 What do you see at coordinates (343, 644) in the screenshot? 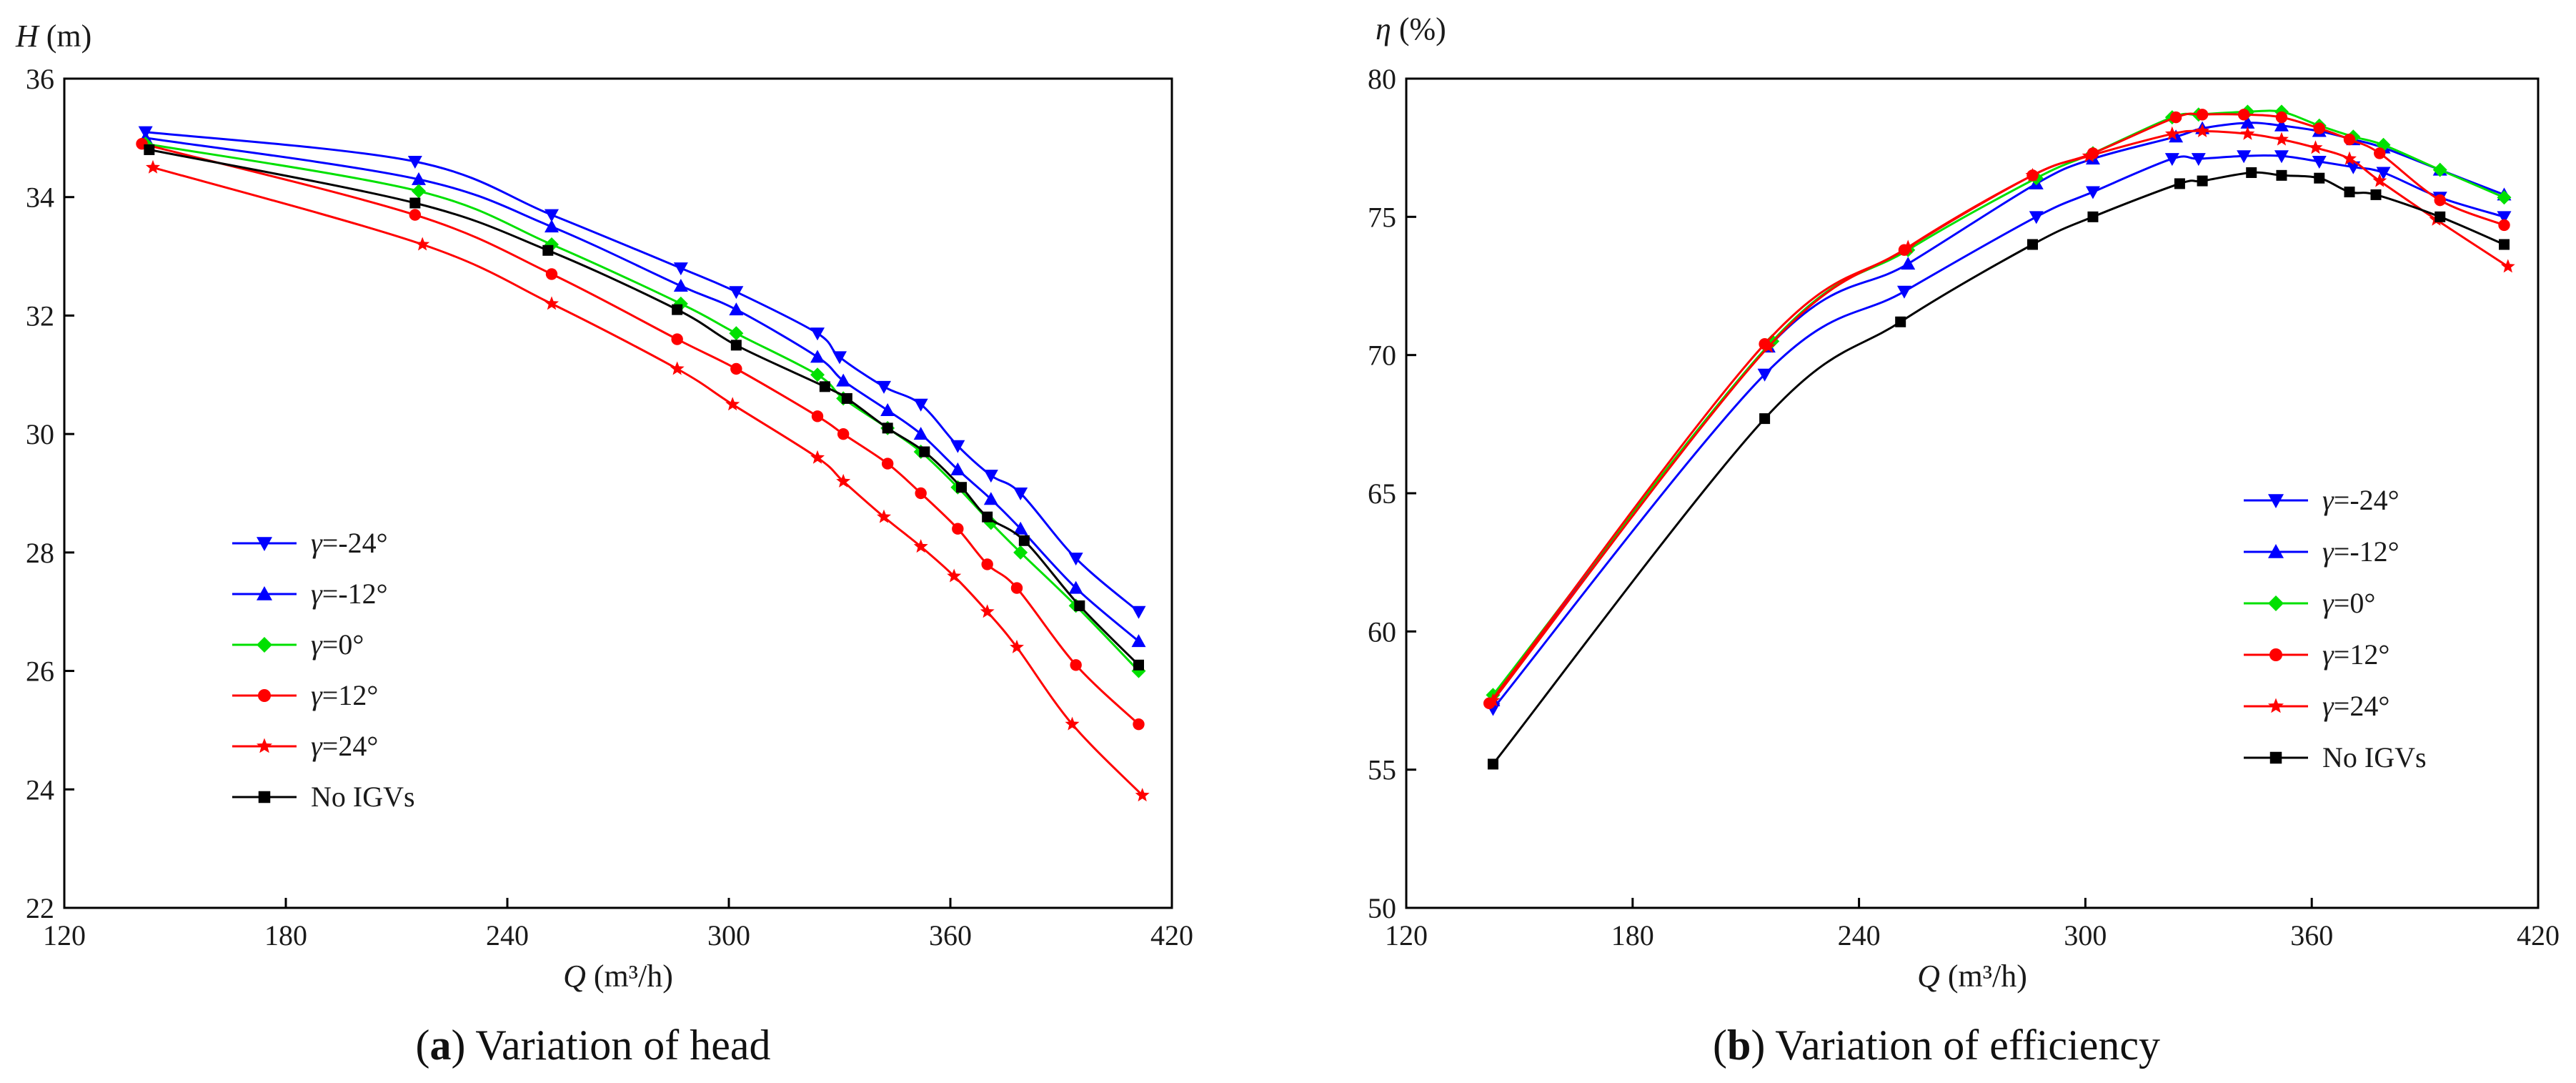
I see `head-legend-value: =0°` at bounding box center [343, 644].